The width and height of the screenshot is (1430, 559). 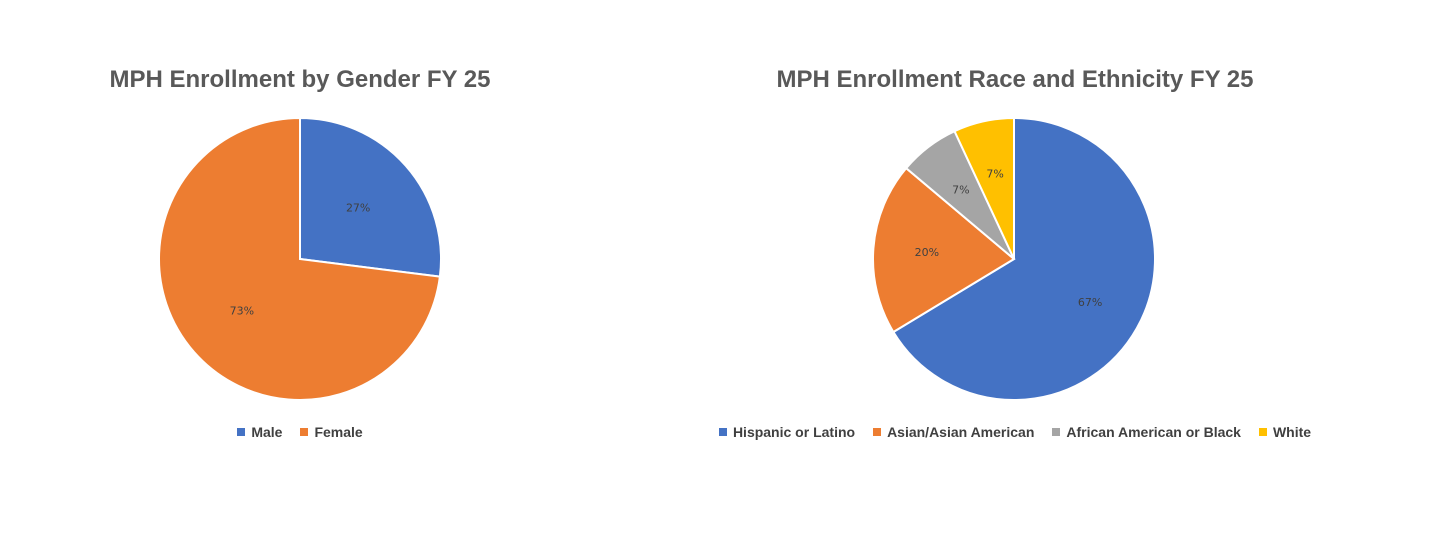 I want to click on legend-item-hispanic-or-latino: Hispanic or Latino, so click(x=787, y=432).